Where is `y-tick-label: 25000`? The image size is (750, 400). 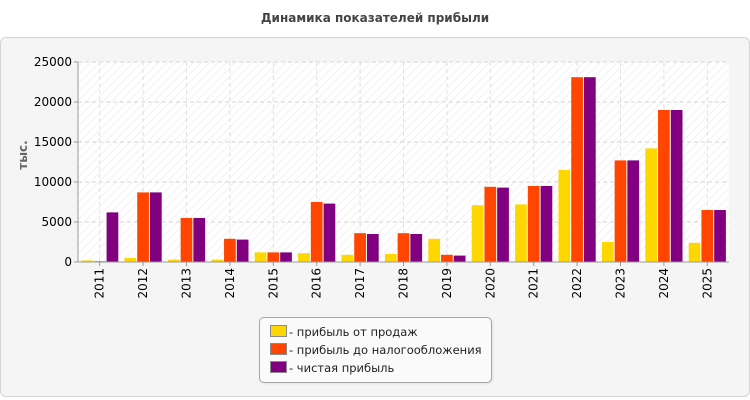 y-tick-label: 25000 is located at coordinates (53, 62).